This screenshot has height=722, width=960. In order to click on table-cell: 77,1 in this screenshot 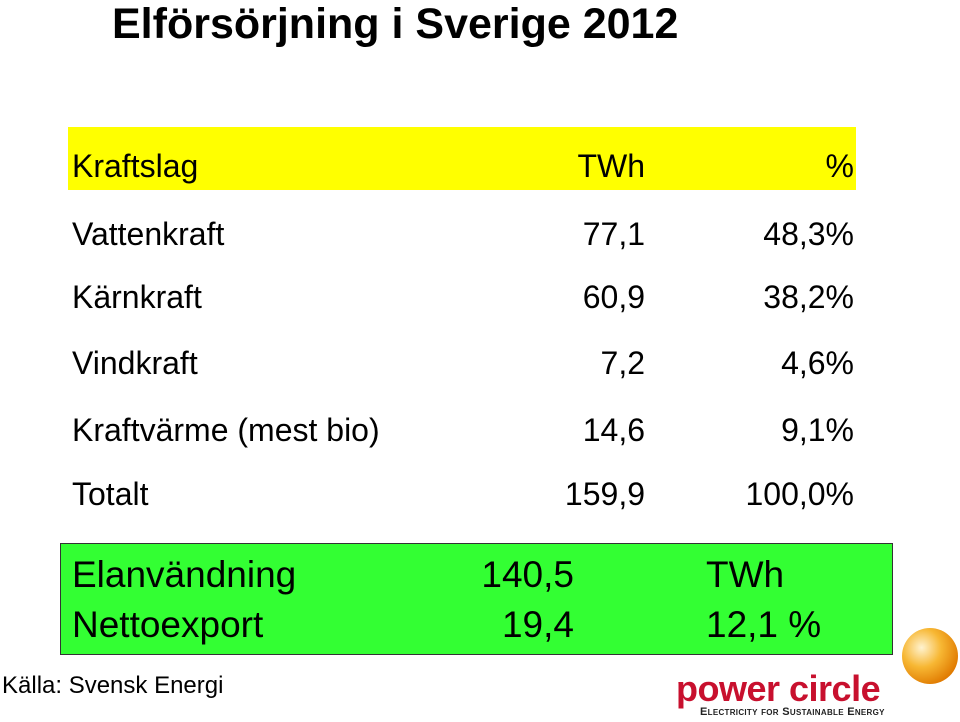, I will do `click(613, 234)`.